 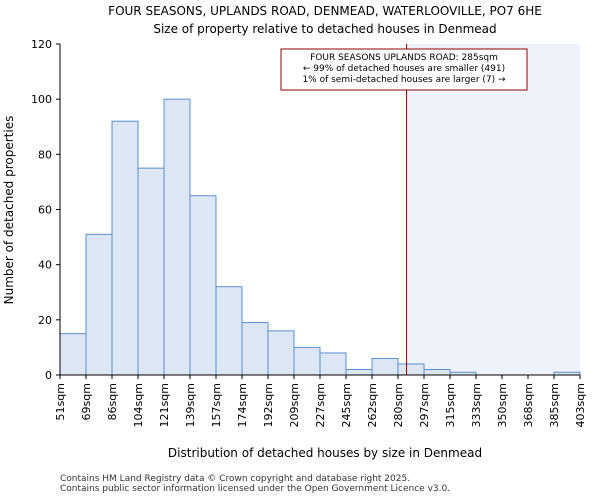 I want to click on x-tick-label: 315sqm, so click(x=450, y=405).